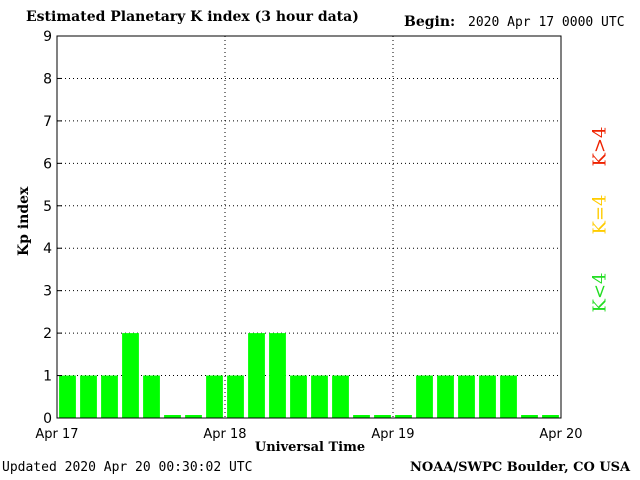  Describe the element at coordinates (310, 447) in the screenshot. I see `x-axis-label: Universal Time` at that location.